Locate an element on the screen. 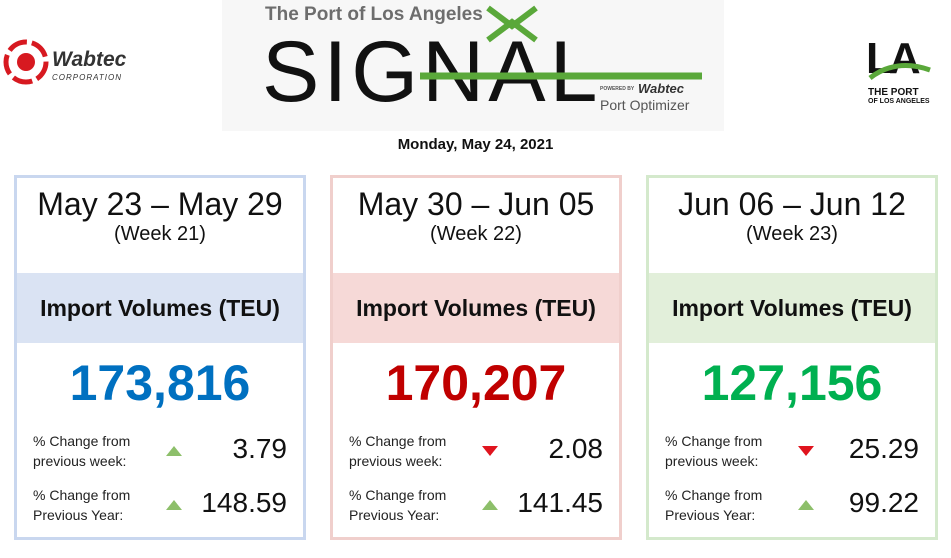 The height and width of the screenshot is (558, 951). brand: Wabtec is located at coordinates (661, 88).